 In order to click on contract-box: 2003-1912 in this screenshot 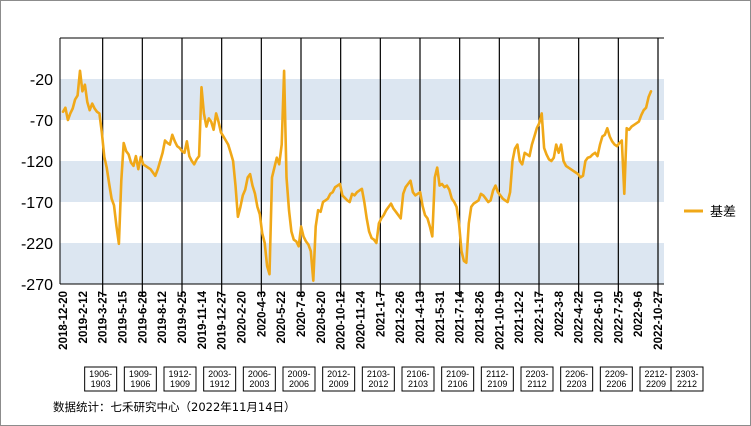, I will do `click(220, 379)`.